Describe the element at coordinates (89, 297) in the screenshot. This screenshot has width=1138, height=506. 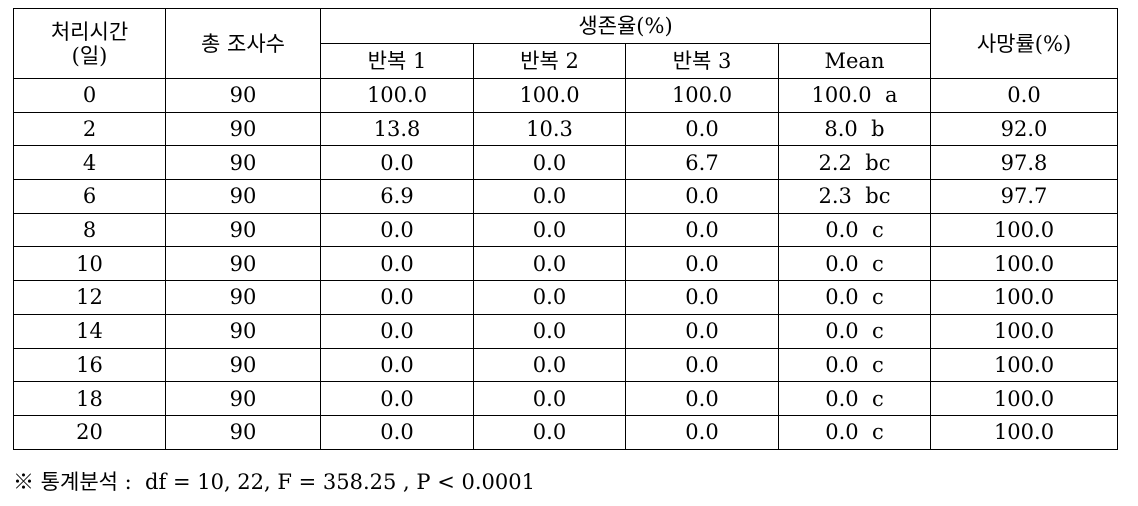
I see `table-cell: 12` at that location.